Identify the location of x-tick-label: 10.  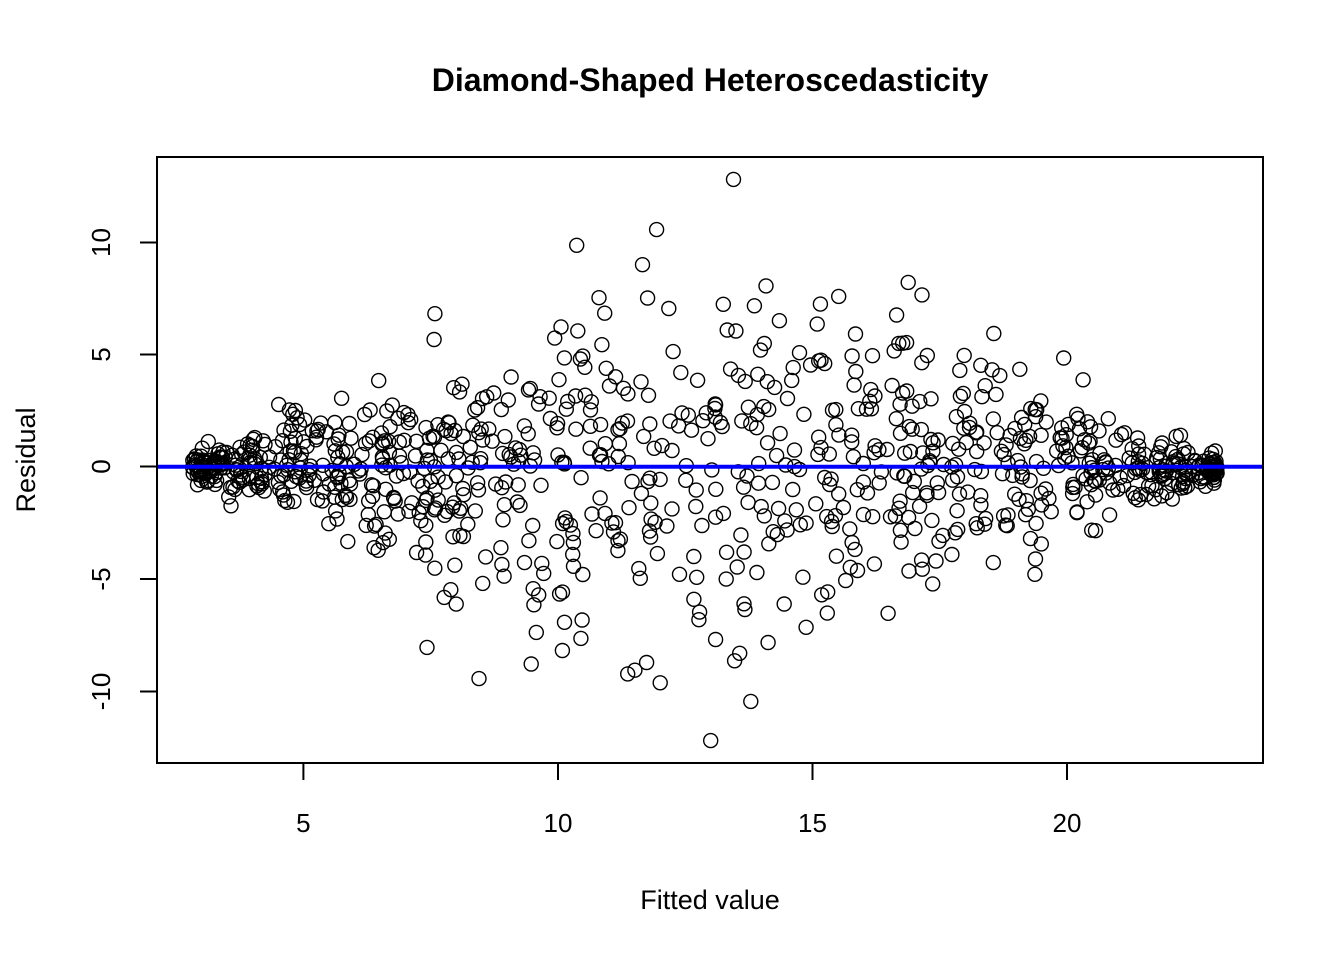
(558, 823).